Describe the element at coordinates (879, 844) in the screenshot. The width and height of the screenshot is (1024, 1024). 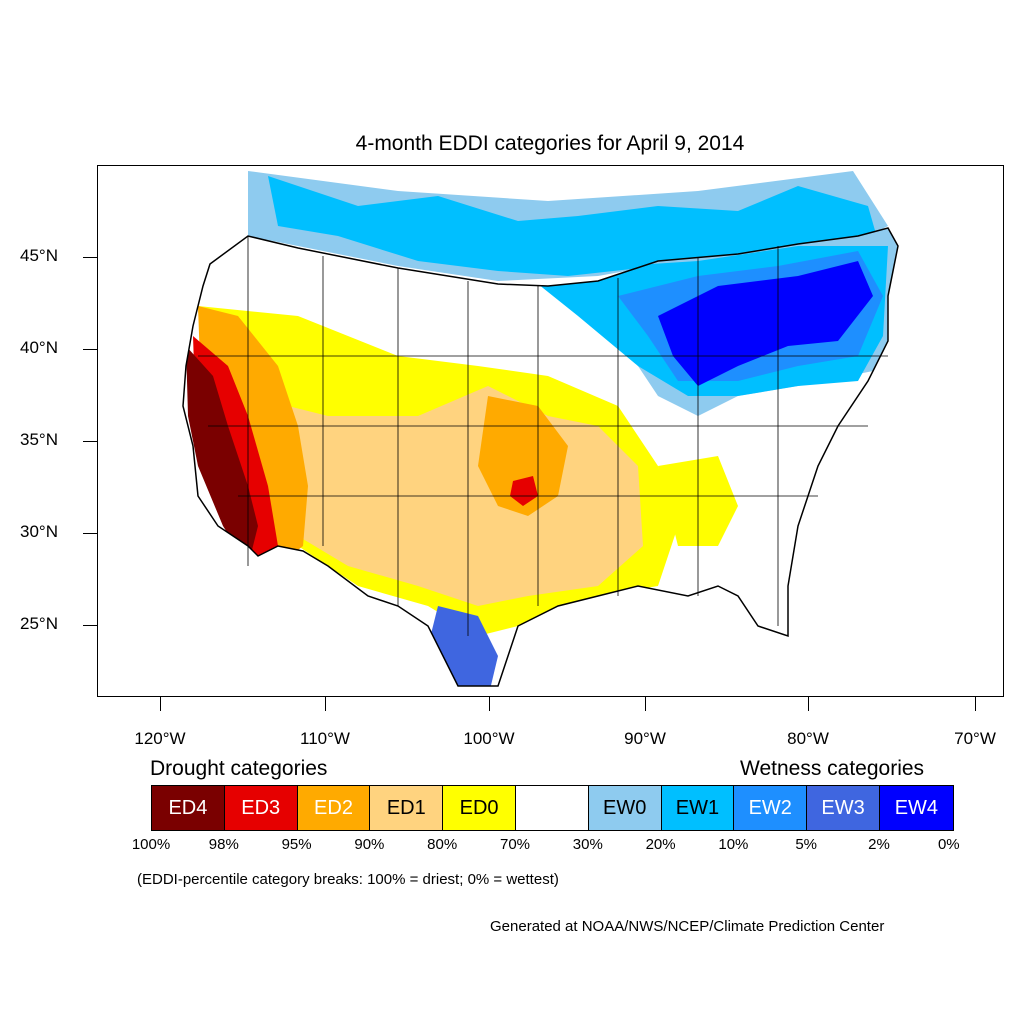
I see `percentile-break-label: 2%` at that location.